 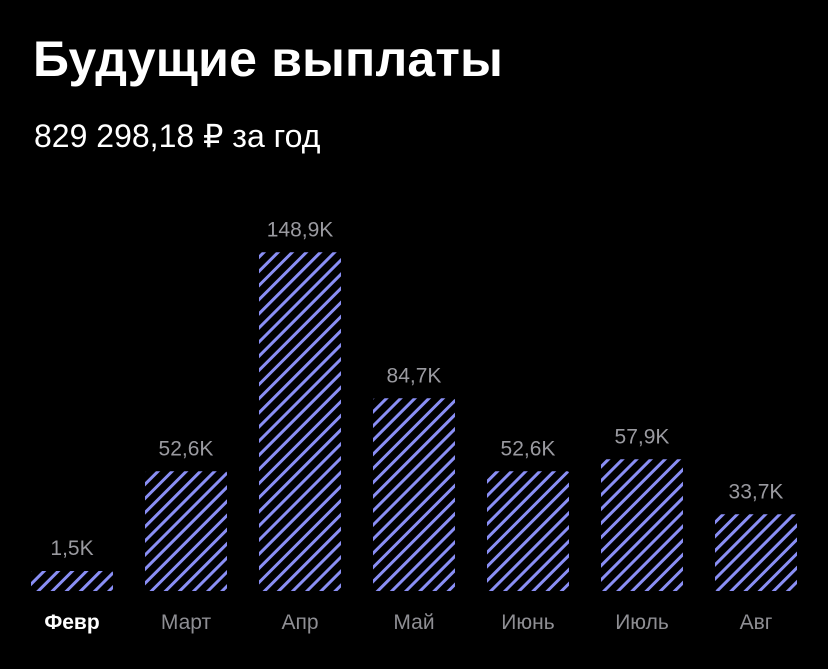 What do you see at coordinates (299, 622) in the screenshot?
I see `month-label: Апр` at bounding box center [299, 622].